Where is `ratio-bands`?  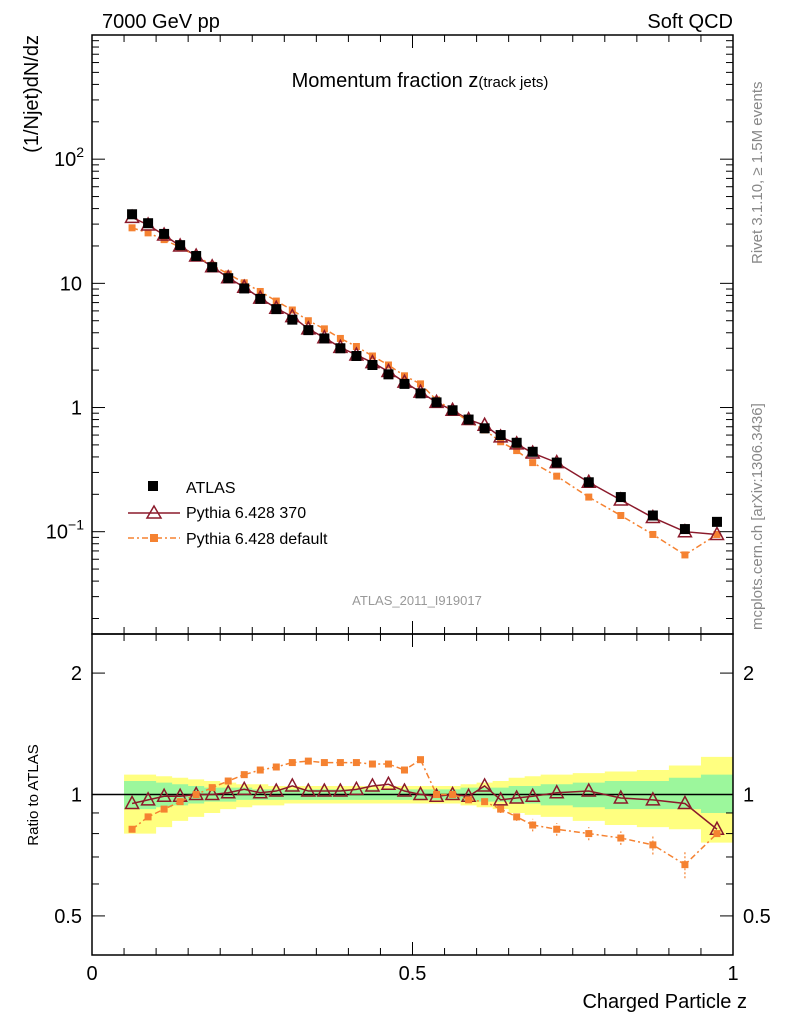
ratio-bands is located at coordinates (413, 799).